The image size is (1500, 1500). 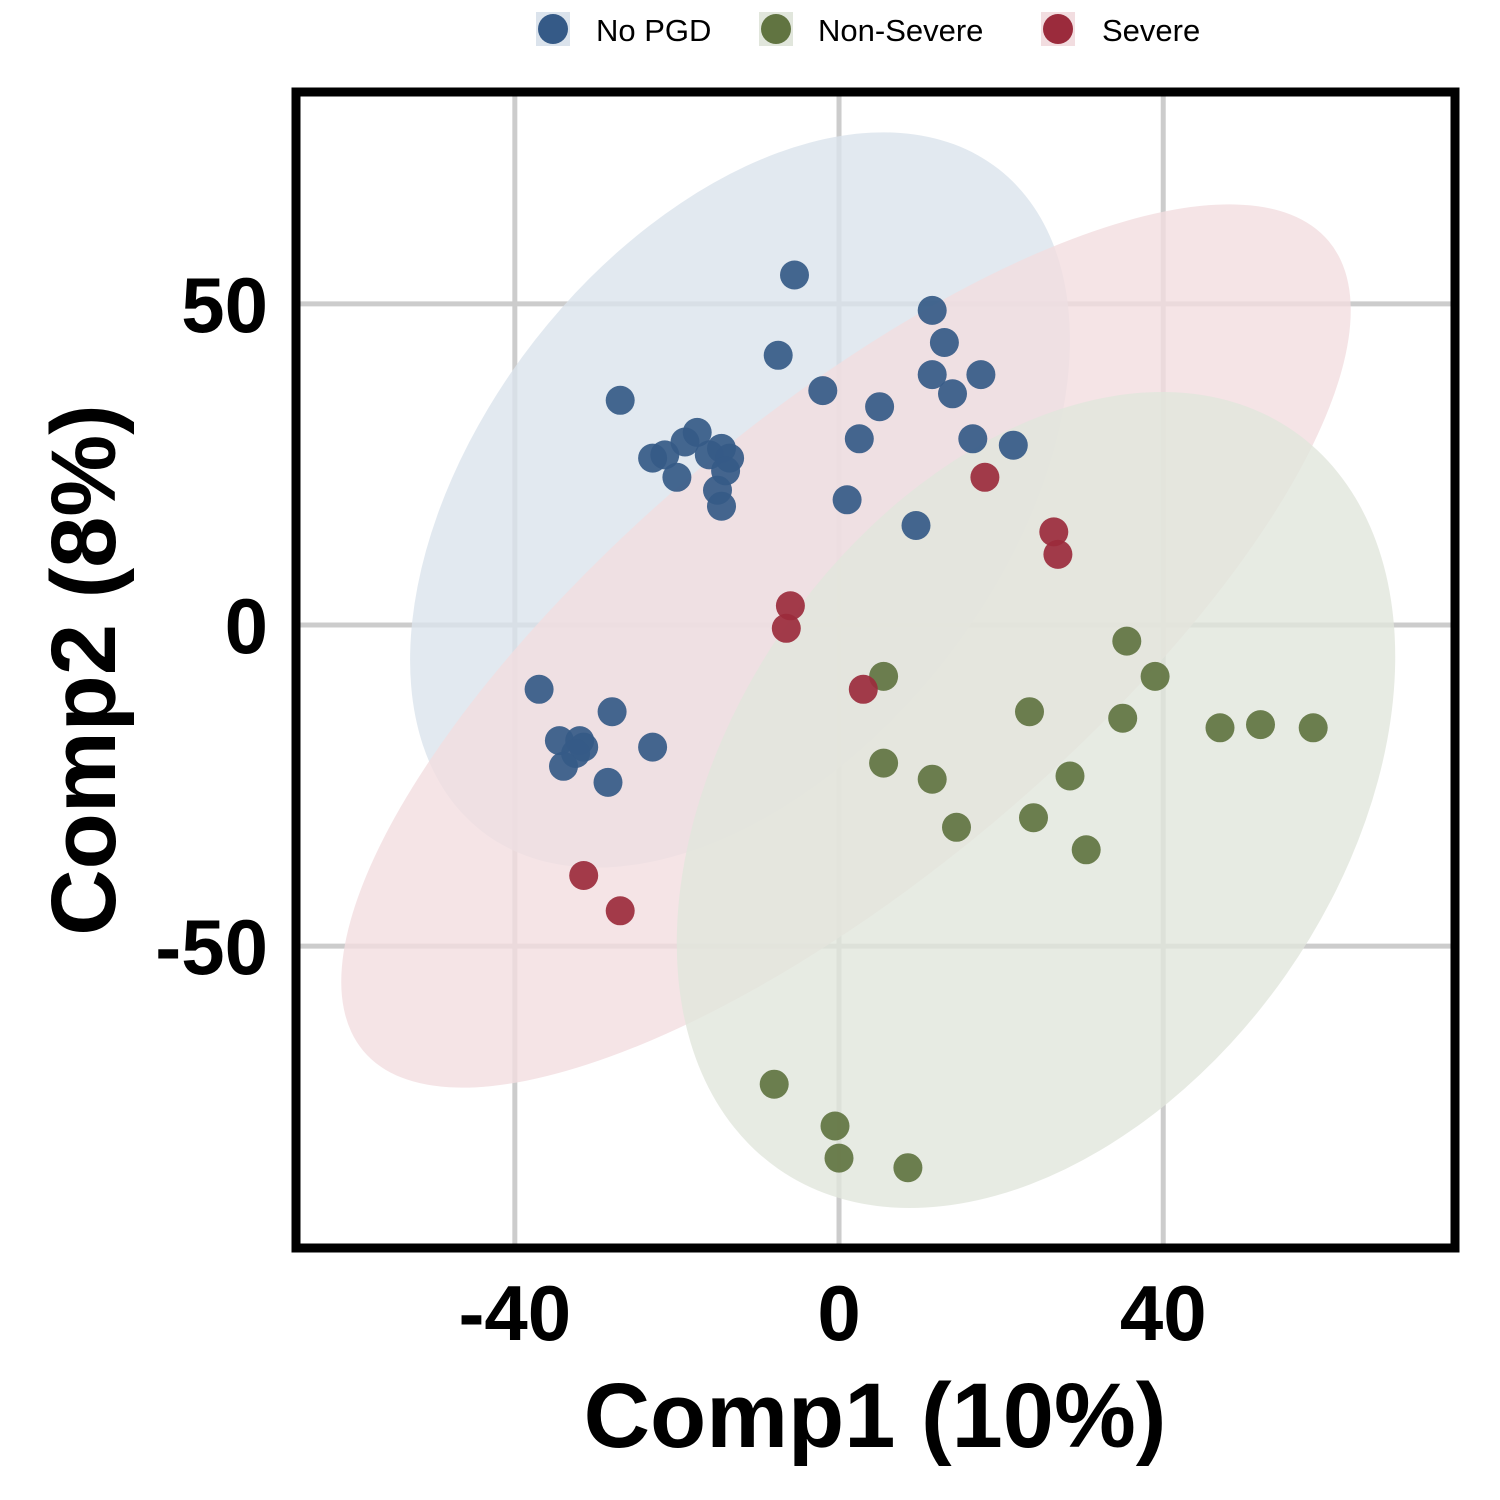 I want to click on y-tick-label: -50, so click(x=211, y=947).